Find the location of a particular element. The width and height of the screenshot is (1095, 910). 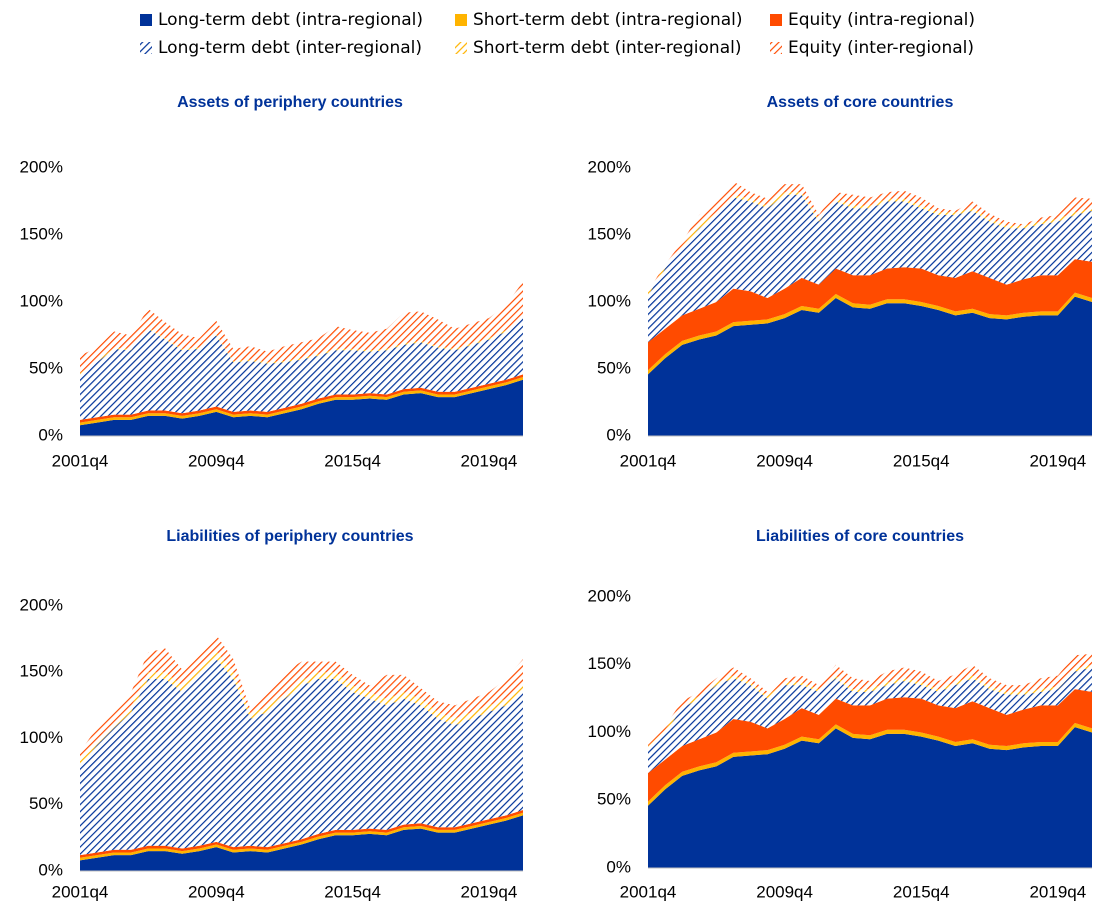

chart-title: Assets of periphery countries is located at coordinates (290, 102).